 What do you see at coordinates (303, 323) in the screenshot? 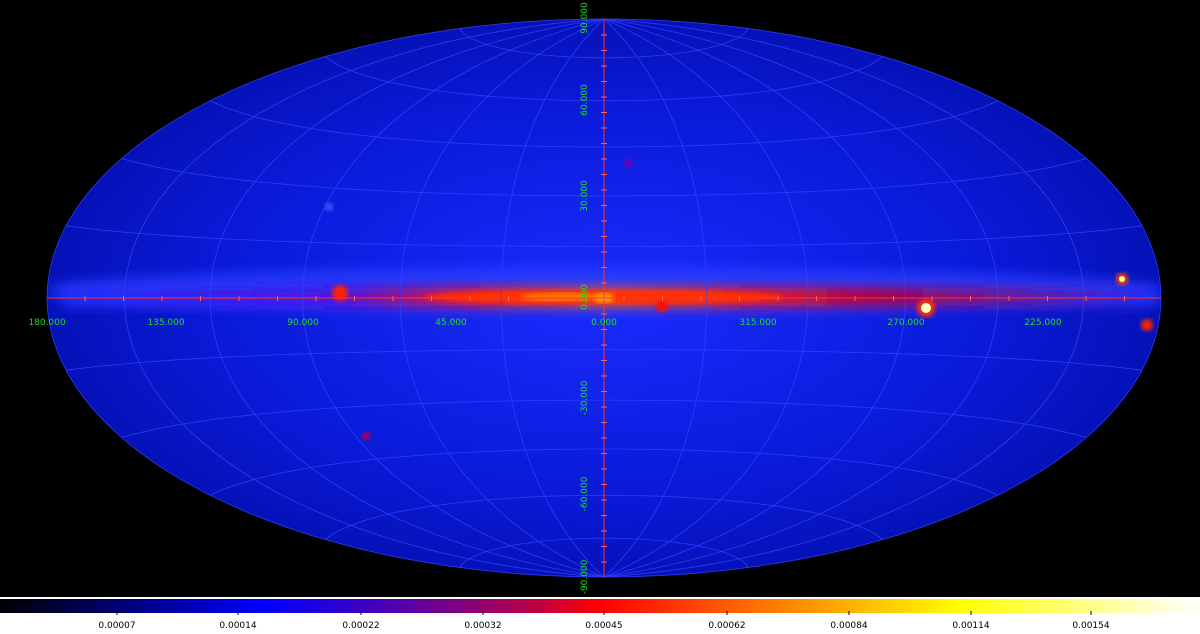
I see `longitude-label: 90.000` at bounding box center [303, 323].